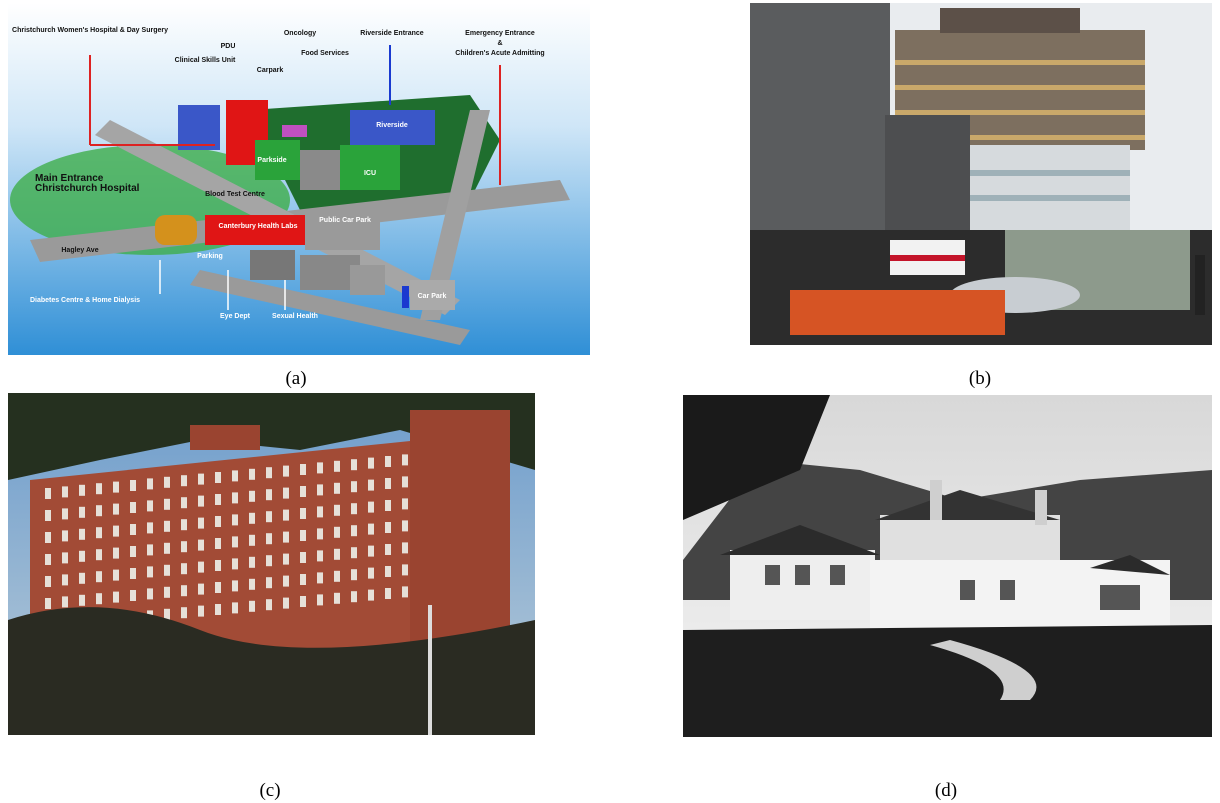 This screenshot has height=803, width=1220. What do you see at coordinates (980, 378) in the screenshot?
I see `caption: (b)` at bounding box center [980, 378].